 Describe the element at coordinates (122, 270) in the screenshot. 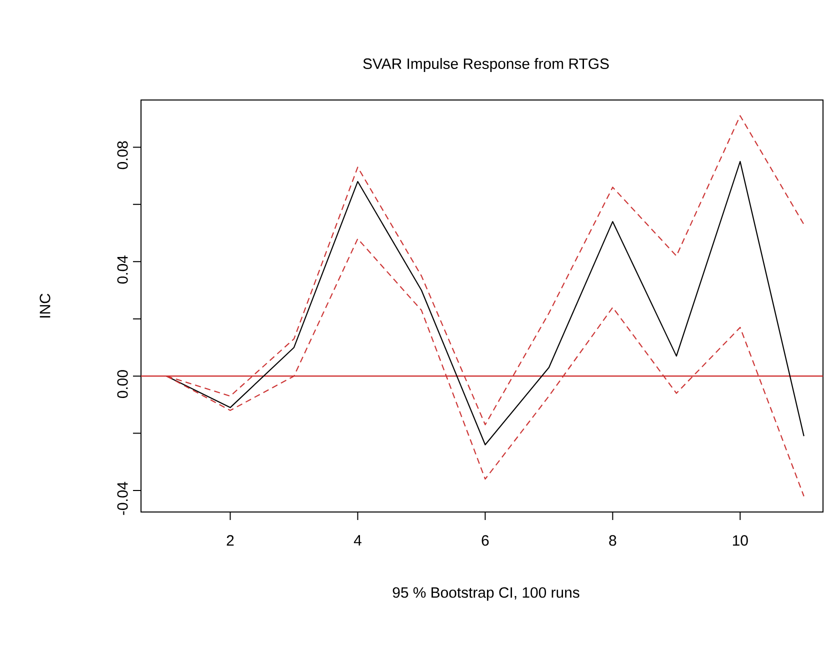

I see `y-tick-label: 0.04` at that location.